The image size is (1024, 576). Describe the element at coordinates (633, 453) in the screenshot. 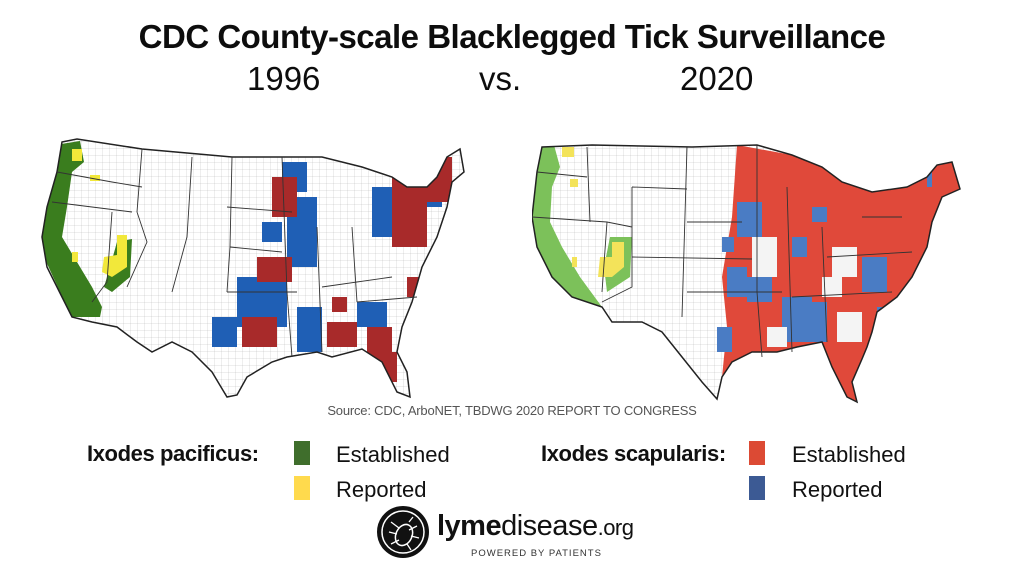

I see `legend-species-label: Ixodes scapularis:` at that location.